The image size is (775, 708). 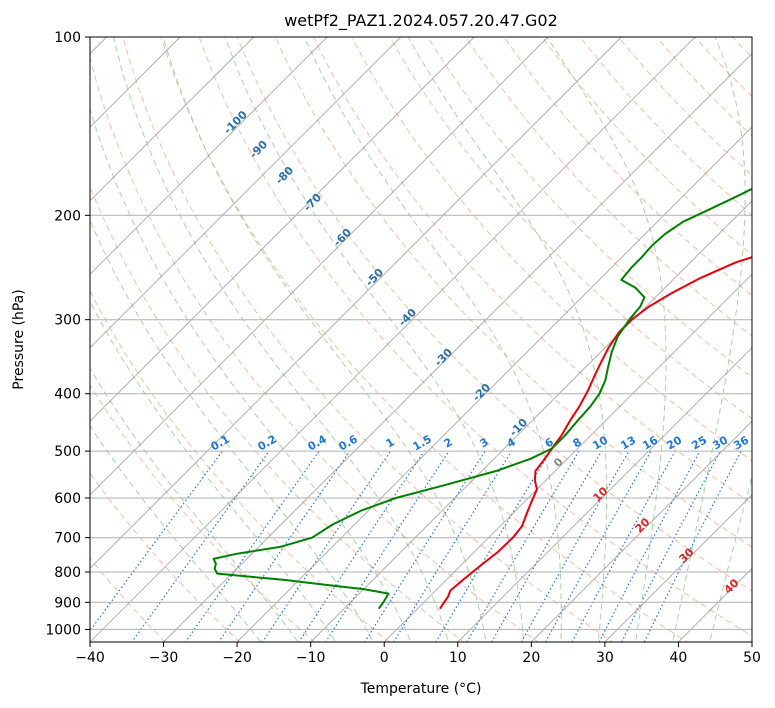 What do you see at coordinates (418, 654) in the screenshot?
I see `x-axis-ticks: −40 −30 −20 −10 0 10 20 30 40 50` at bounding box center [418, 654].